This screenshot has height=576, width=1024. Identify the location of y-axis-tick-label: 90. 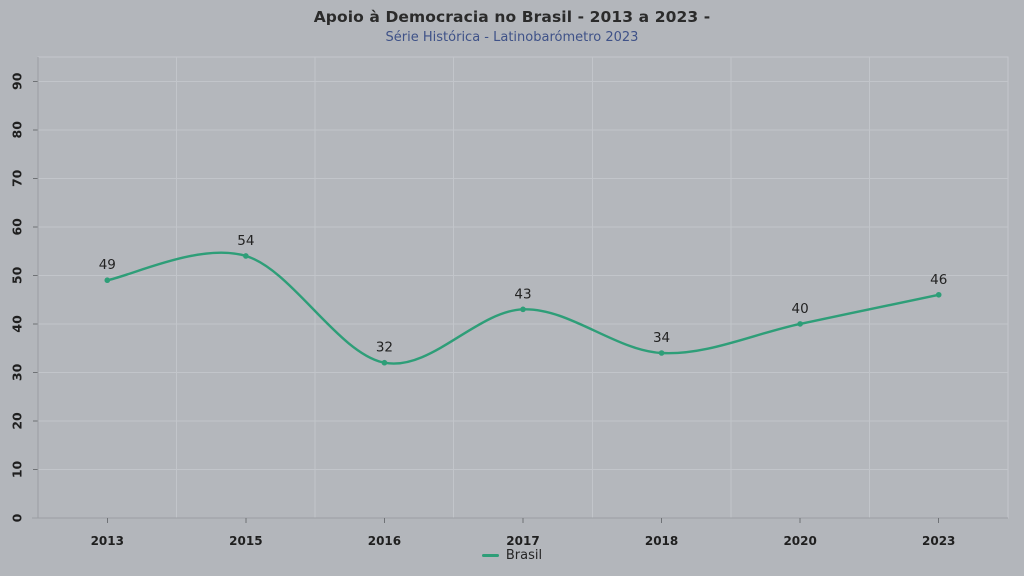
(17, 81).